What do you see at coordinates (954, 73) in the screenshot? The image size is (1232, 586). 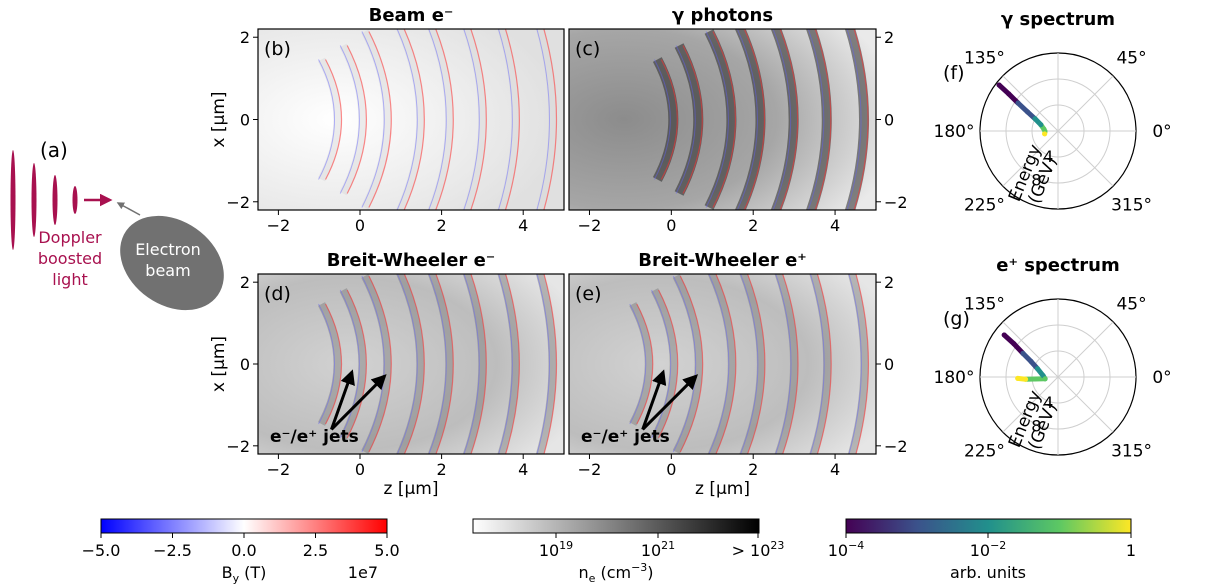 I see `polar-panel-letter: (f)` at bounding box center [954, 73].